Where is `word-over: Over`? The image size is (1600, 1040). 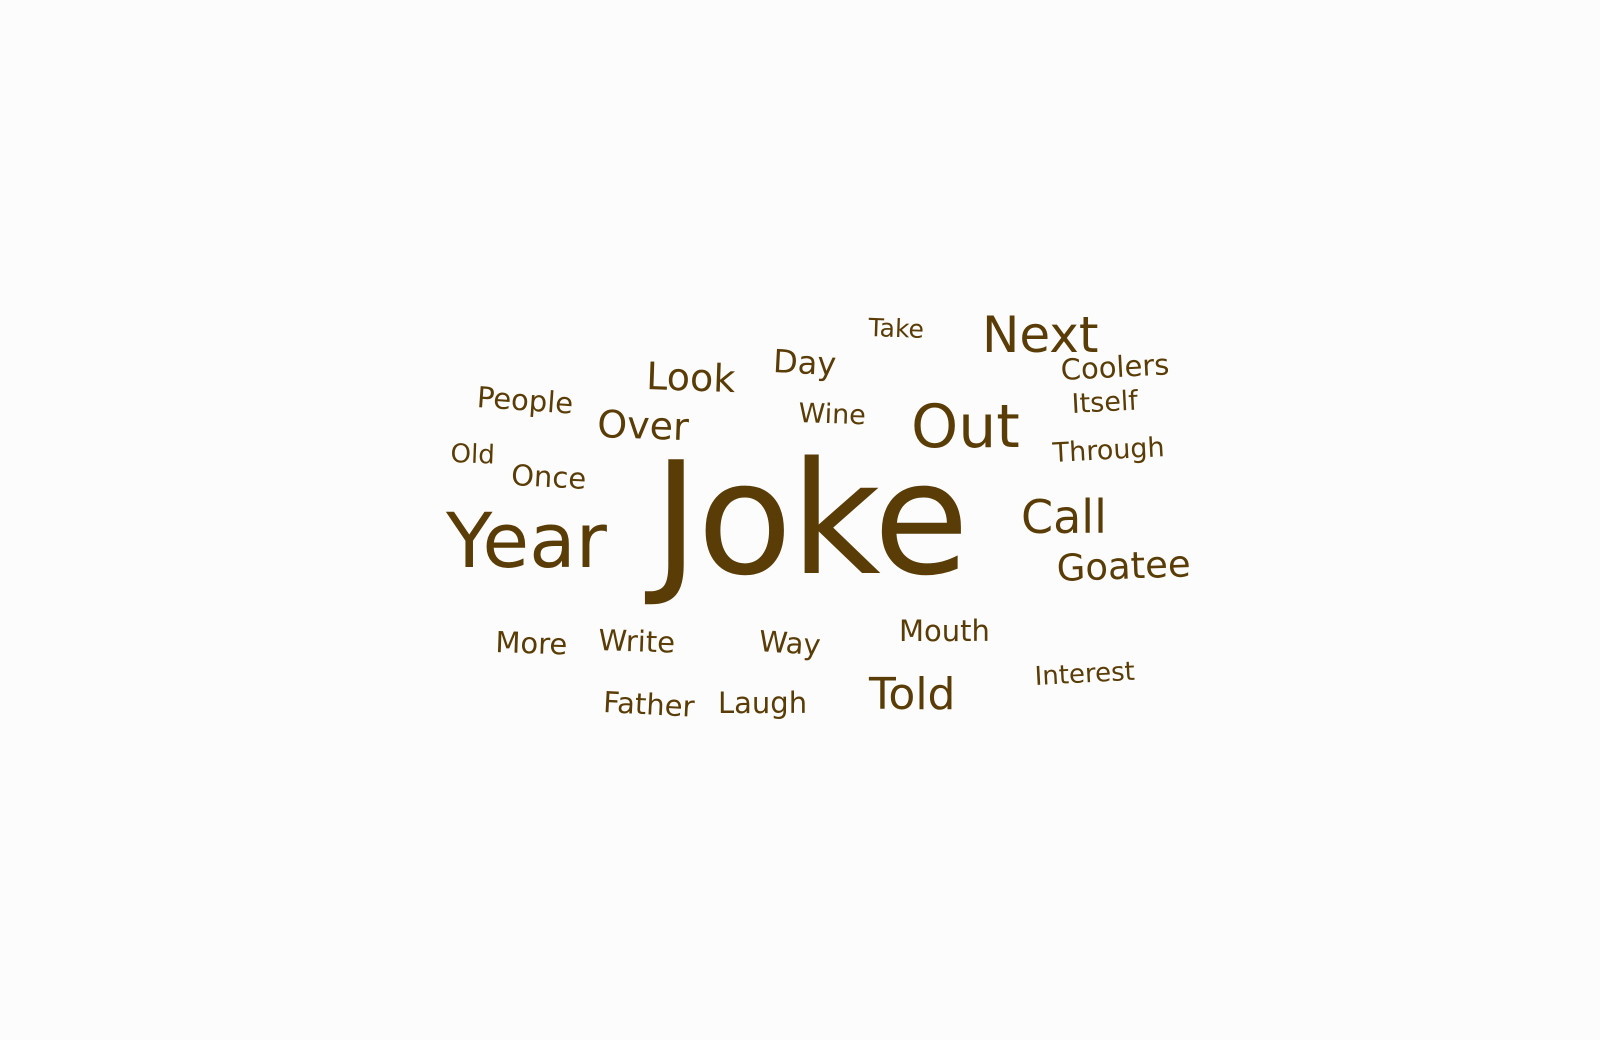 word-over: Over is located at coordinates (643, 426).